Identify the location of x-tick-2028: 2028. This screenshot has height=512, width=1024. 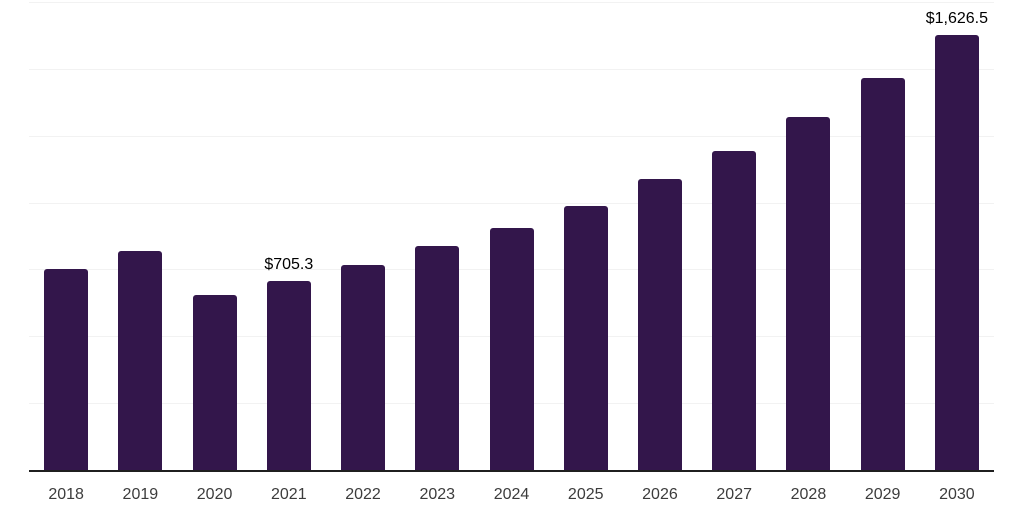
(808, 494).